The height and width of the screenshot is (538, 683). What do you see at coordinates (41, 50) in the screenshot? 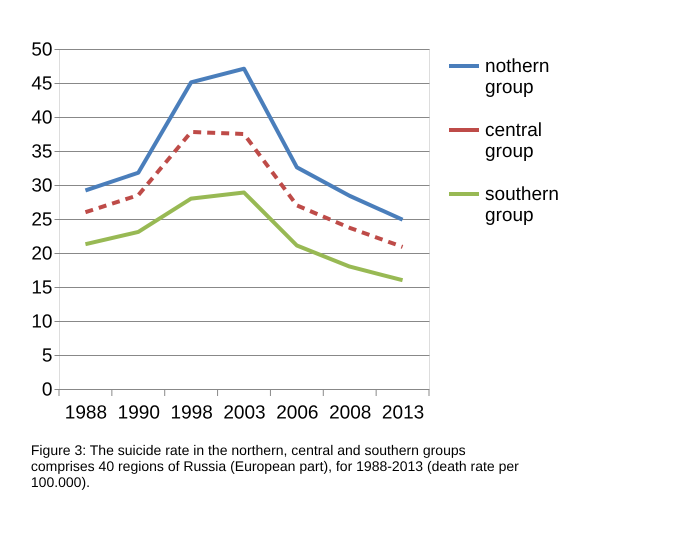
I see `y-tick-label: 50` at bounding box center [41, 50].